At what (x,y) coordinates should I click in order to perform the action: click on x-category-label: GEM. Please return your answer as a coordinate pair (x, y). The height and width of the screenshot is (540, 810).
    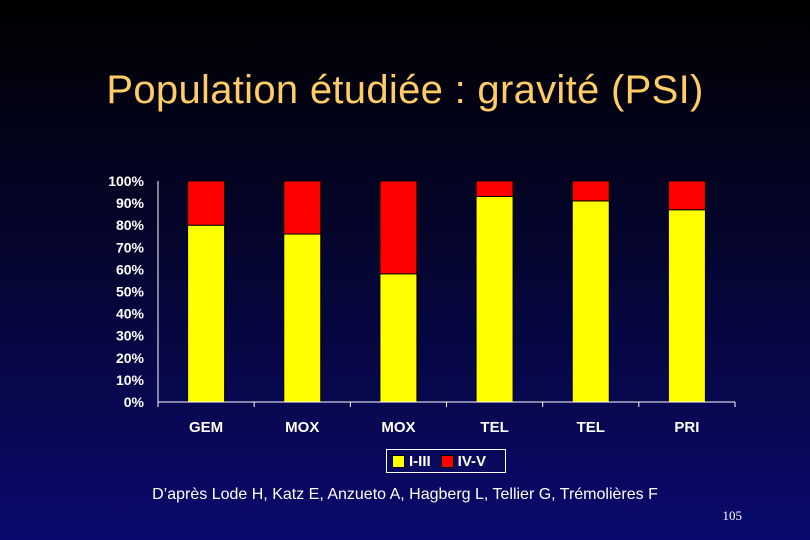
    Looking at the image, I should click on (206, 427).